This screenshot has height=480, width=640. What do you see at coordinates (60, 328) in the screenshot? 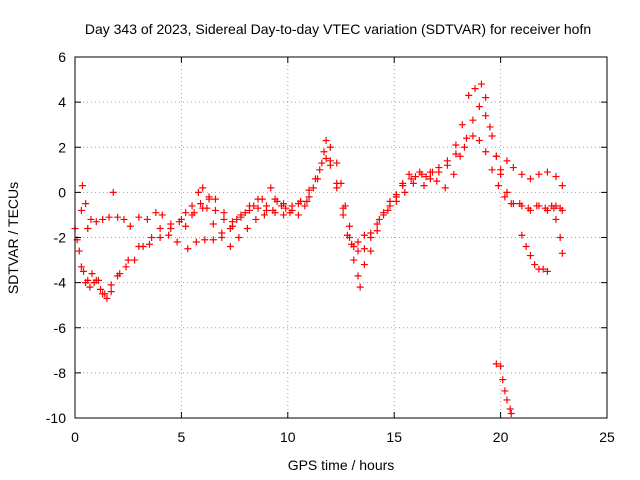
I see `y-tick-label: -6` at bounding box center [60, 328].